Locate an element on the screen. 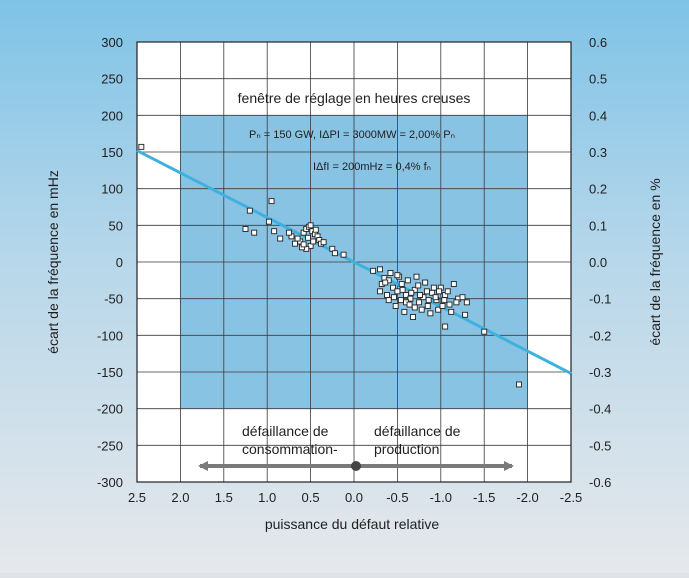 The image size is (689, 578). x-tick-label: 1.0 is located at coordinates (267, 497).